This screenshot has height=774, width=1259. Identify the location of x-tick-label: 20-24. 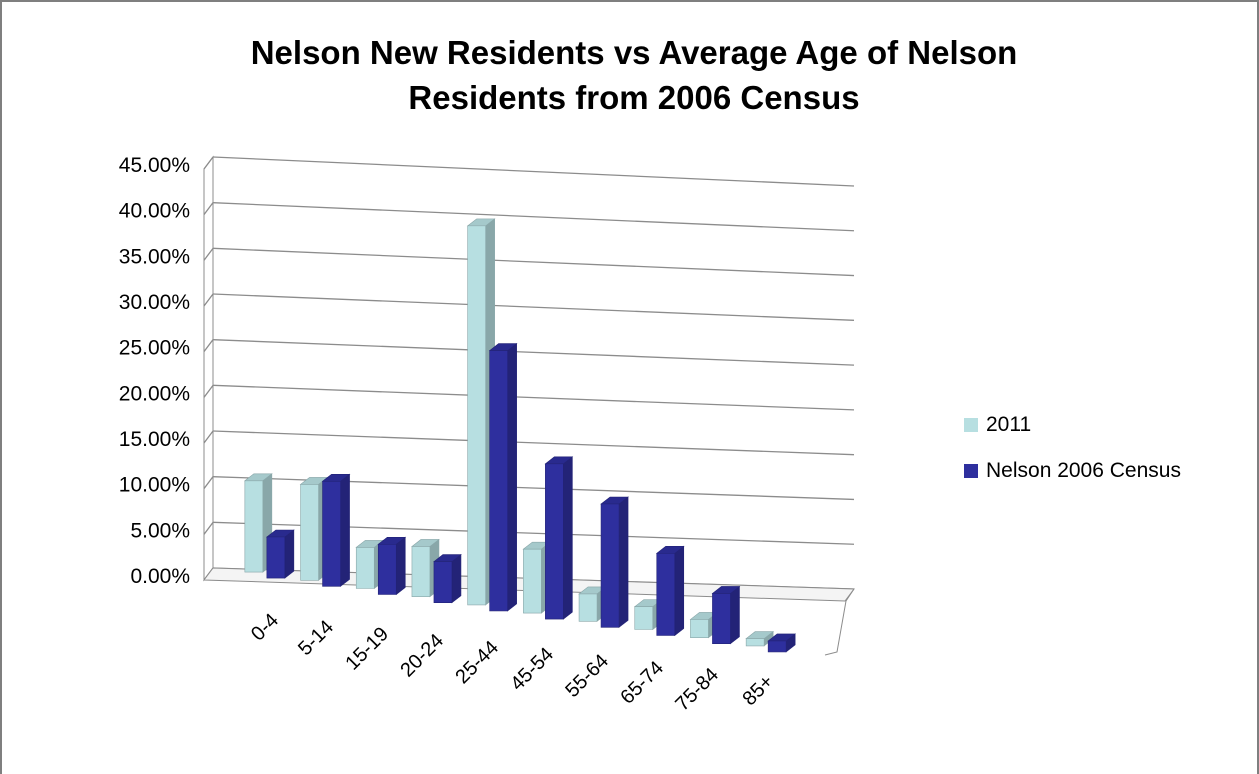
(422, 656).